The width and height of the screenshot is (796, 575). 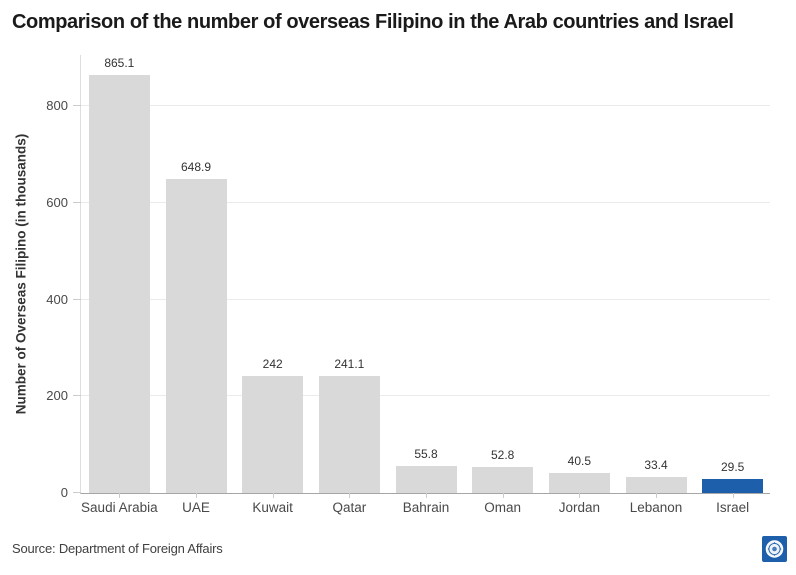 I want to click on x-axis-label: Qatar, so click(x=349, y=507).